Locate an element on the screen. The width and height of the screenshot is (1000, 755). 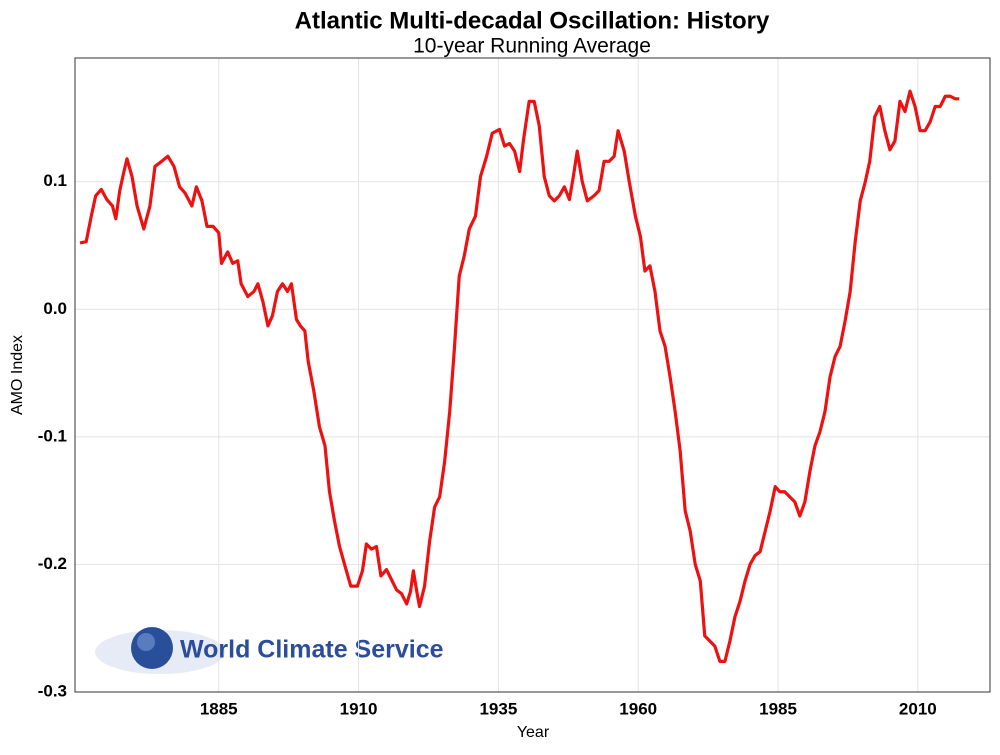
chart-subtitle: 10-year Running Average is located at coordinates (532, 46).